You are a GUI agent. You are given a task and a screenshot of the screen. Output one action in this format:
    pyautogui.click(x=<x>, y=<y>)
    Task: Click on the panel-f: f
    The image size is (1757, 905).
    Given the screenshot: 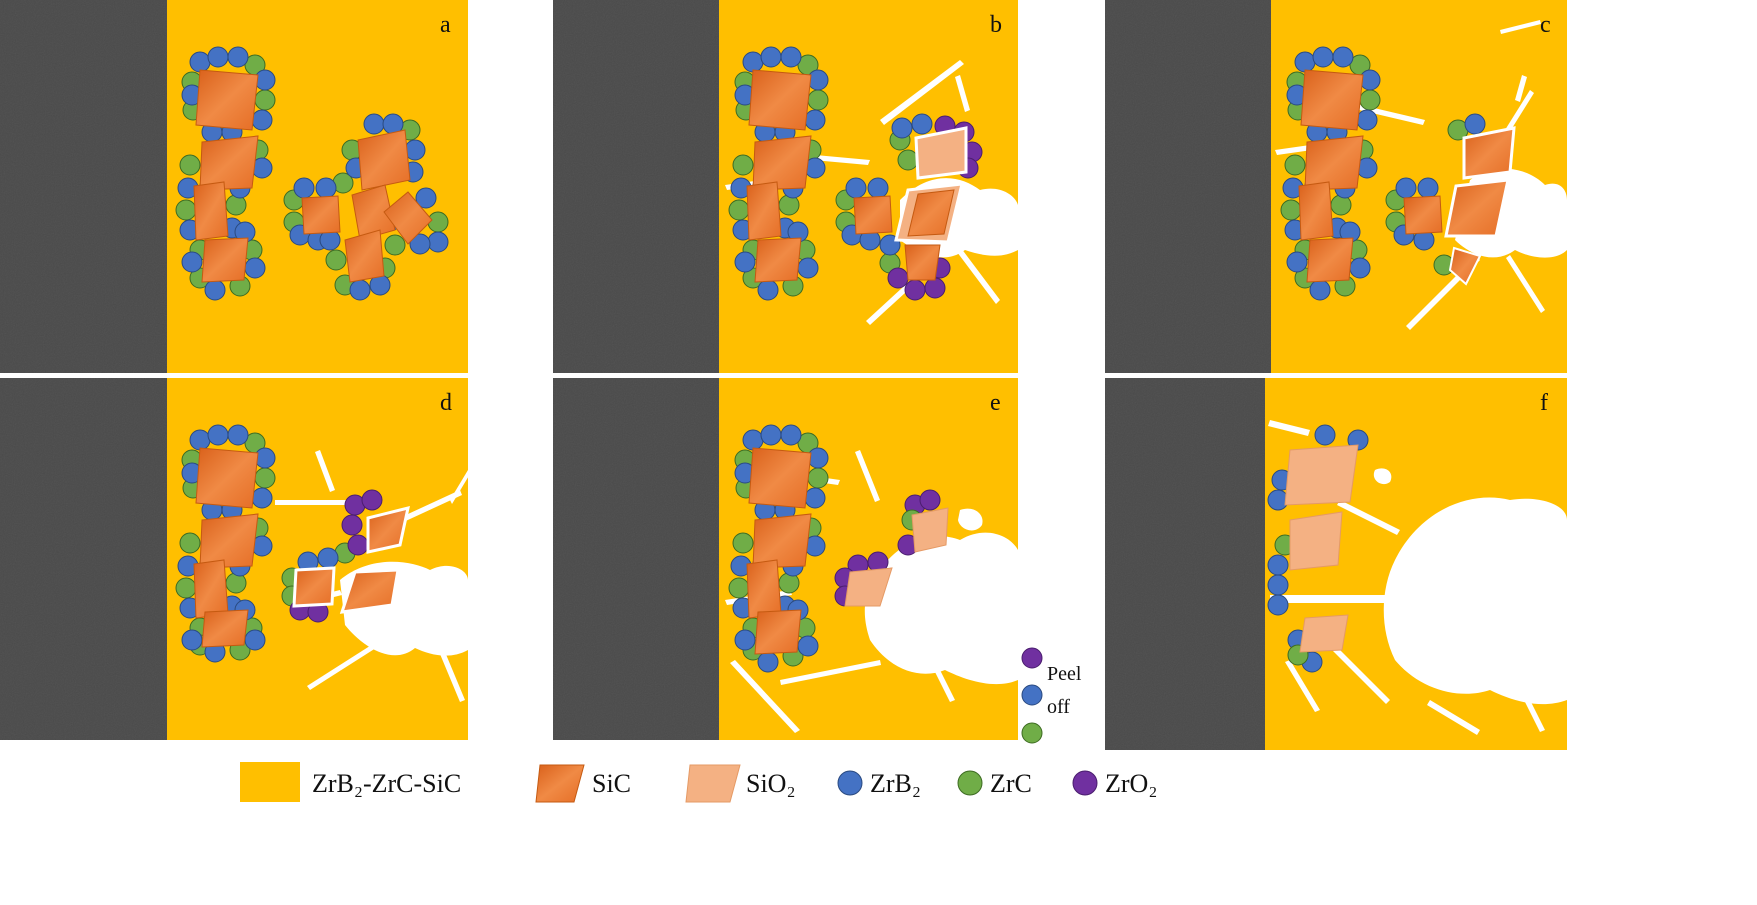 What is the action you would take?
    pyautogui.click(x=1336, y=564)
    